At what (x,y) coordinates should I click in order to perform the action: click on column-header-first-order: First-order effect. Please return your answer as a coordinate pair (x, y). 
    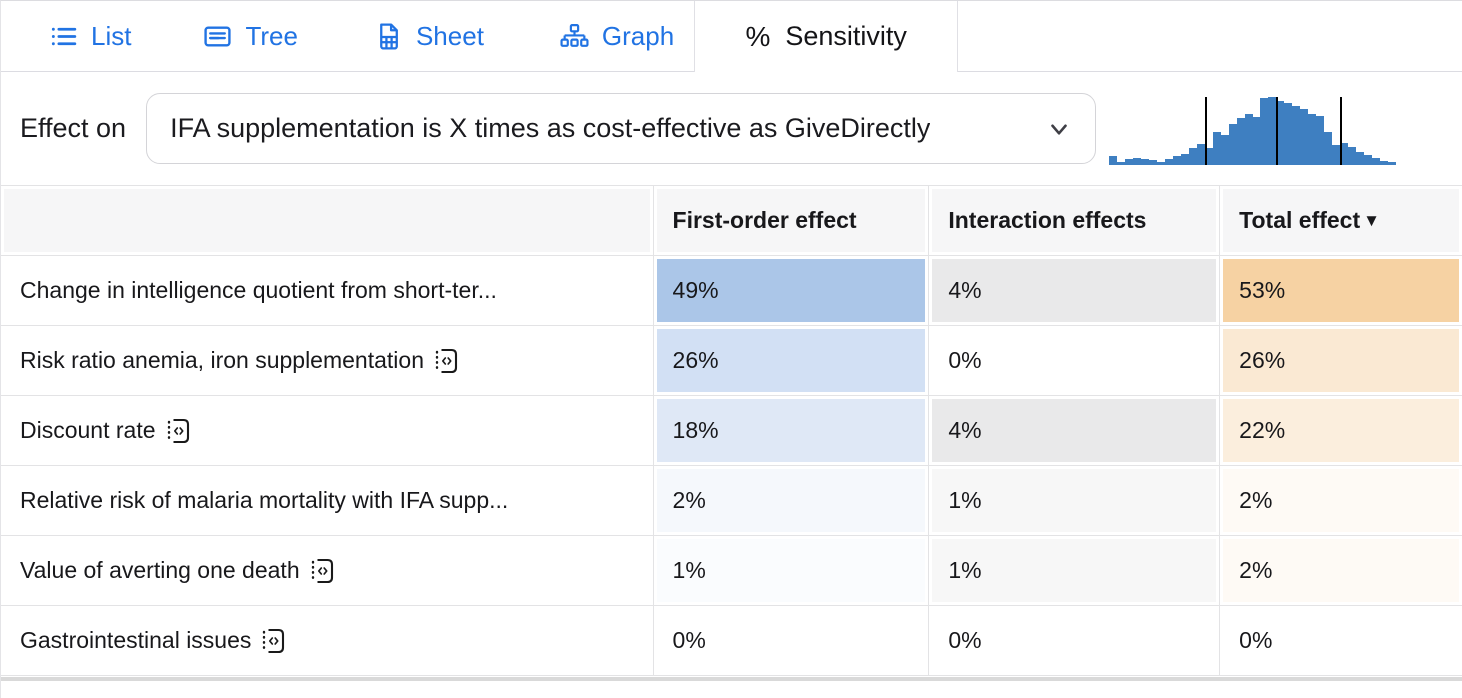
    Looking at the image, I should click on (791, 220).